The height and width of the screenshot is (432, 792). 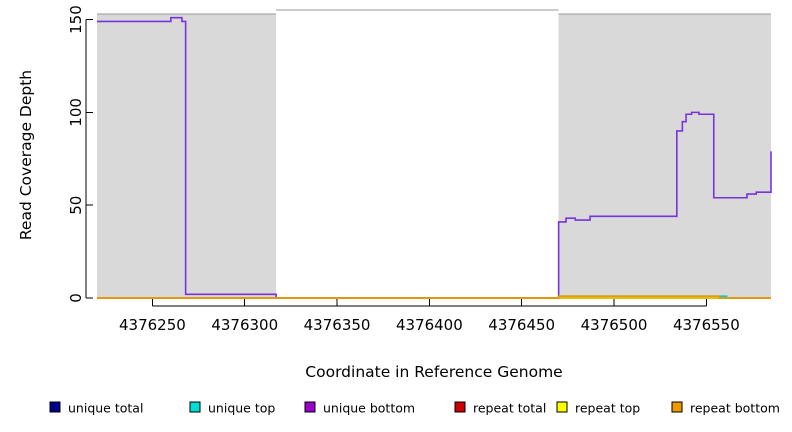 I want to click on legend-swatch-unique-bottom, so click(x=310, y=407).